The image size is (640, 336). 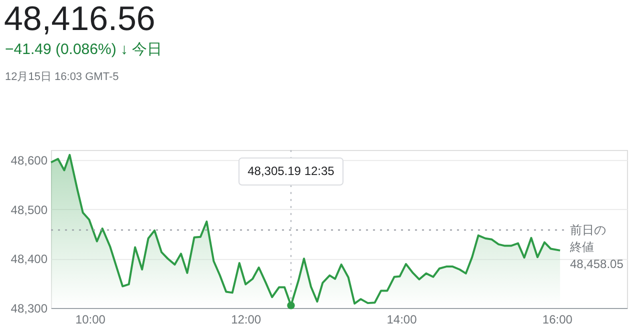 What do you see at coordinates (246, 319) in the screenshot?
I see `x-tick-label: 12:00` at bounding box center [246, 319].